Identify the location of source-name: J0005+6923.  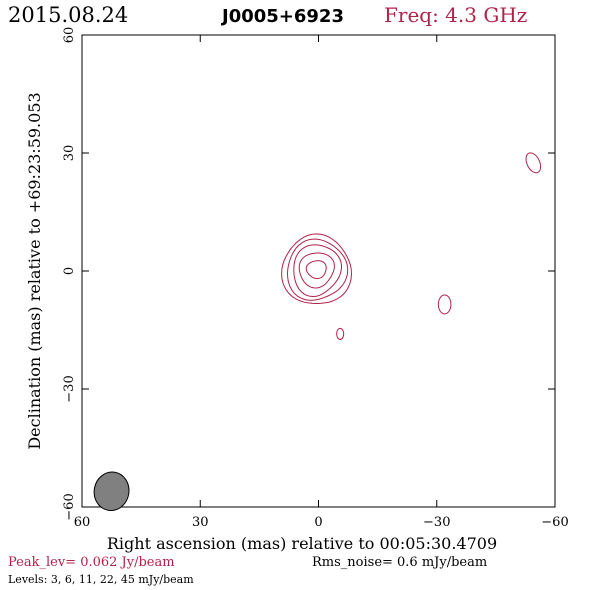
(282, 16).